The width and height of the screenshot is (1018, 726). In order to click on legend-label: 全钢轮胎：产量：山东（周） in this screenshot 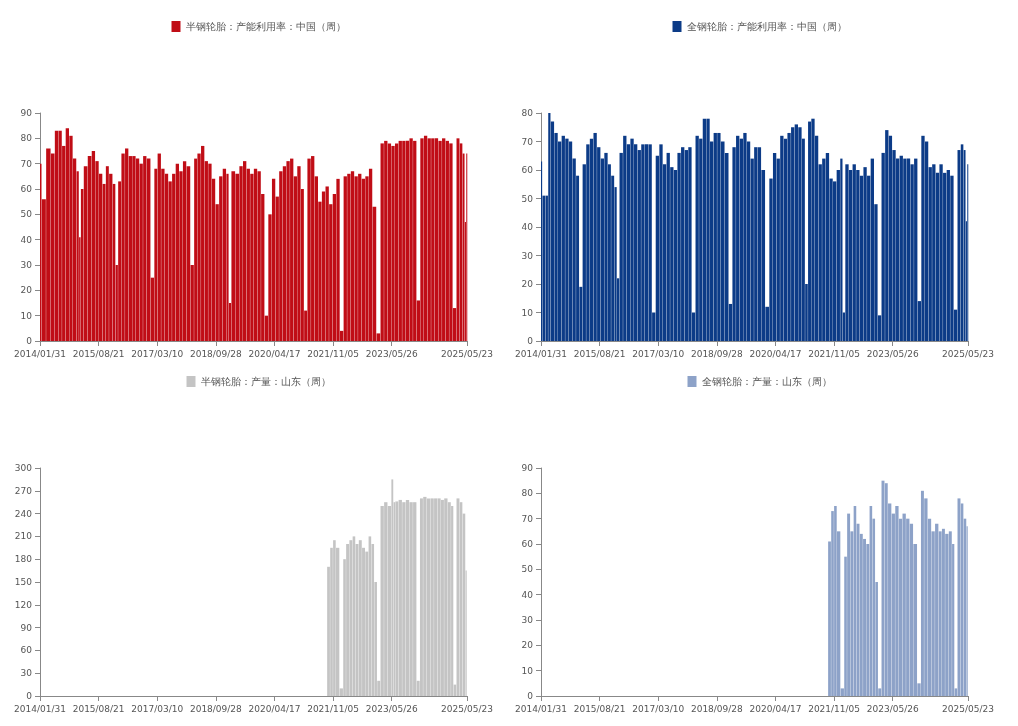, I will do `click(766, 381)`.